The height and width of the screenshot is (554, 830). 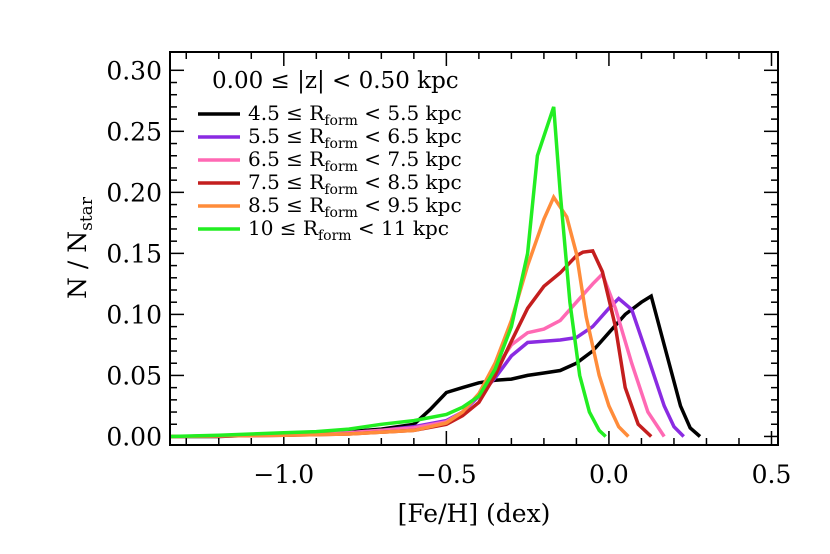 I want to click on legend-label-3: 6.5 ≤ Rform < 7.5 kpc, so click(x=355, y=161).